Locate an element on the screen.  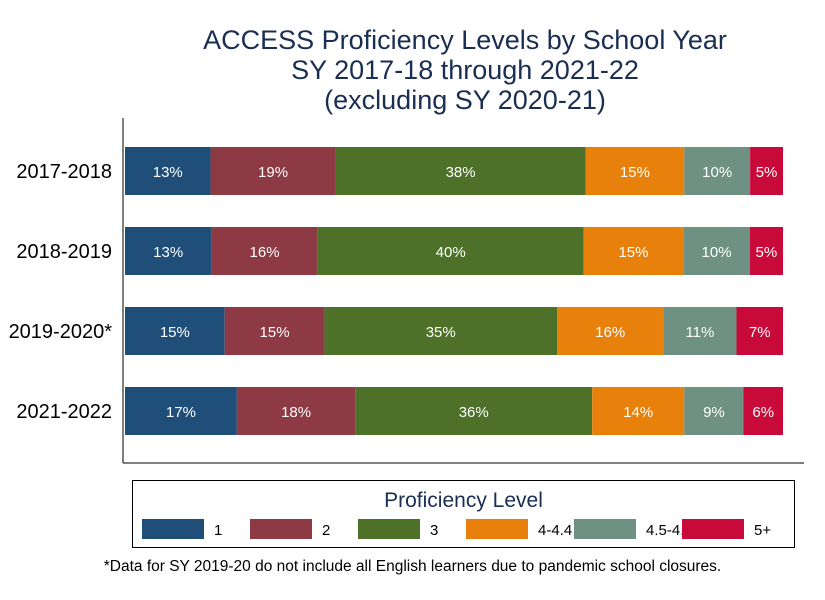
data-label: 17% is located at coordinates (181, 412).